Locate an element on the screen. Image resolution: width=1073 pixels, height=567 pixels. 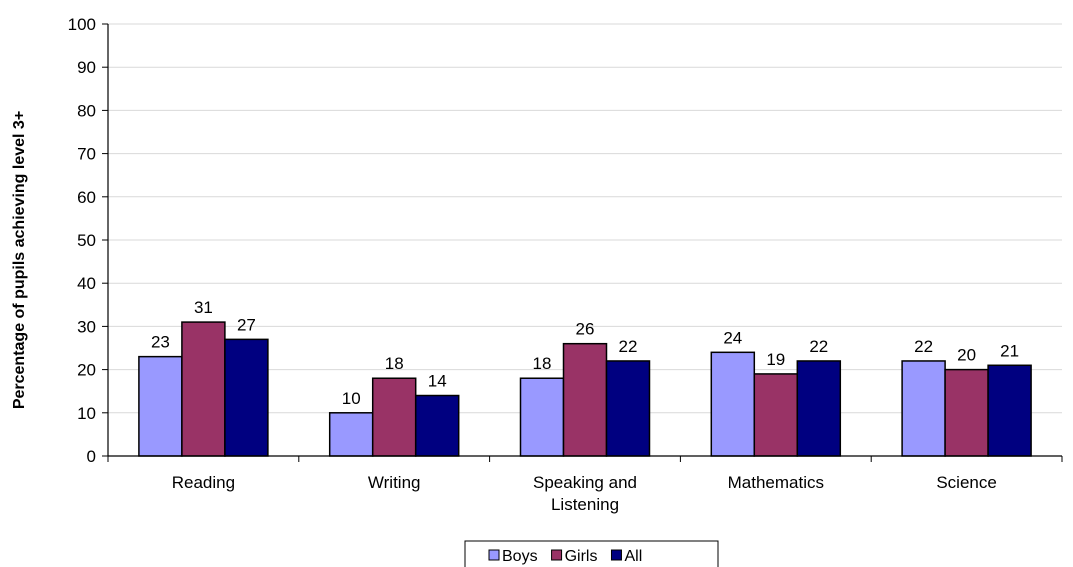
legend-box is located at coordinates (591, 553).